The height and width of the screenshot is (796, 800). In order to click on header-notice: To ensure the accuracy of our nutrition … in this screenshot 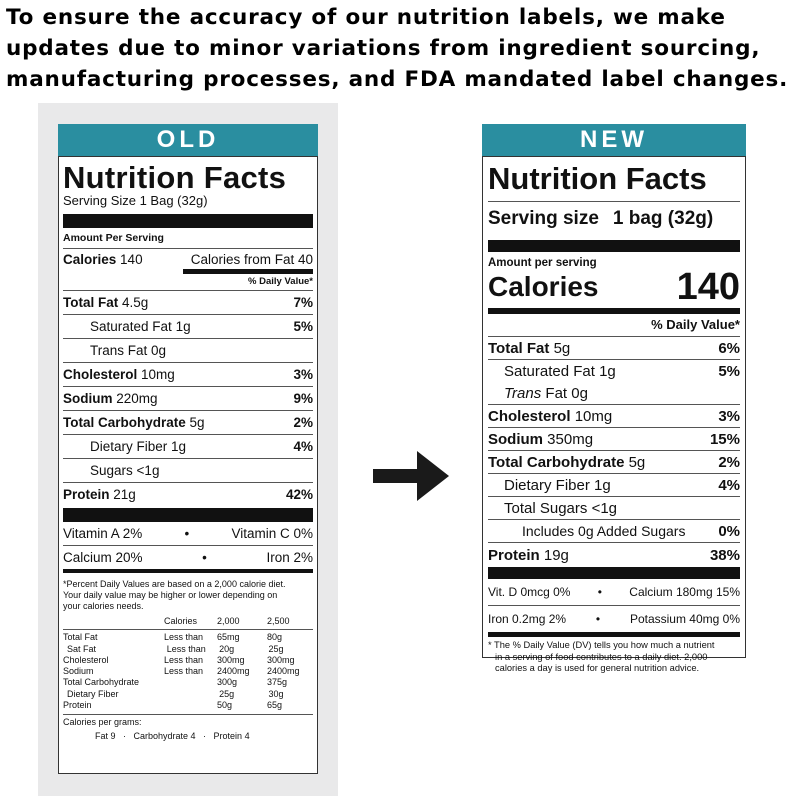, I will do `click(401, 48)`.